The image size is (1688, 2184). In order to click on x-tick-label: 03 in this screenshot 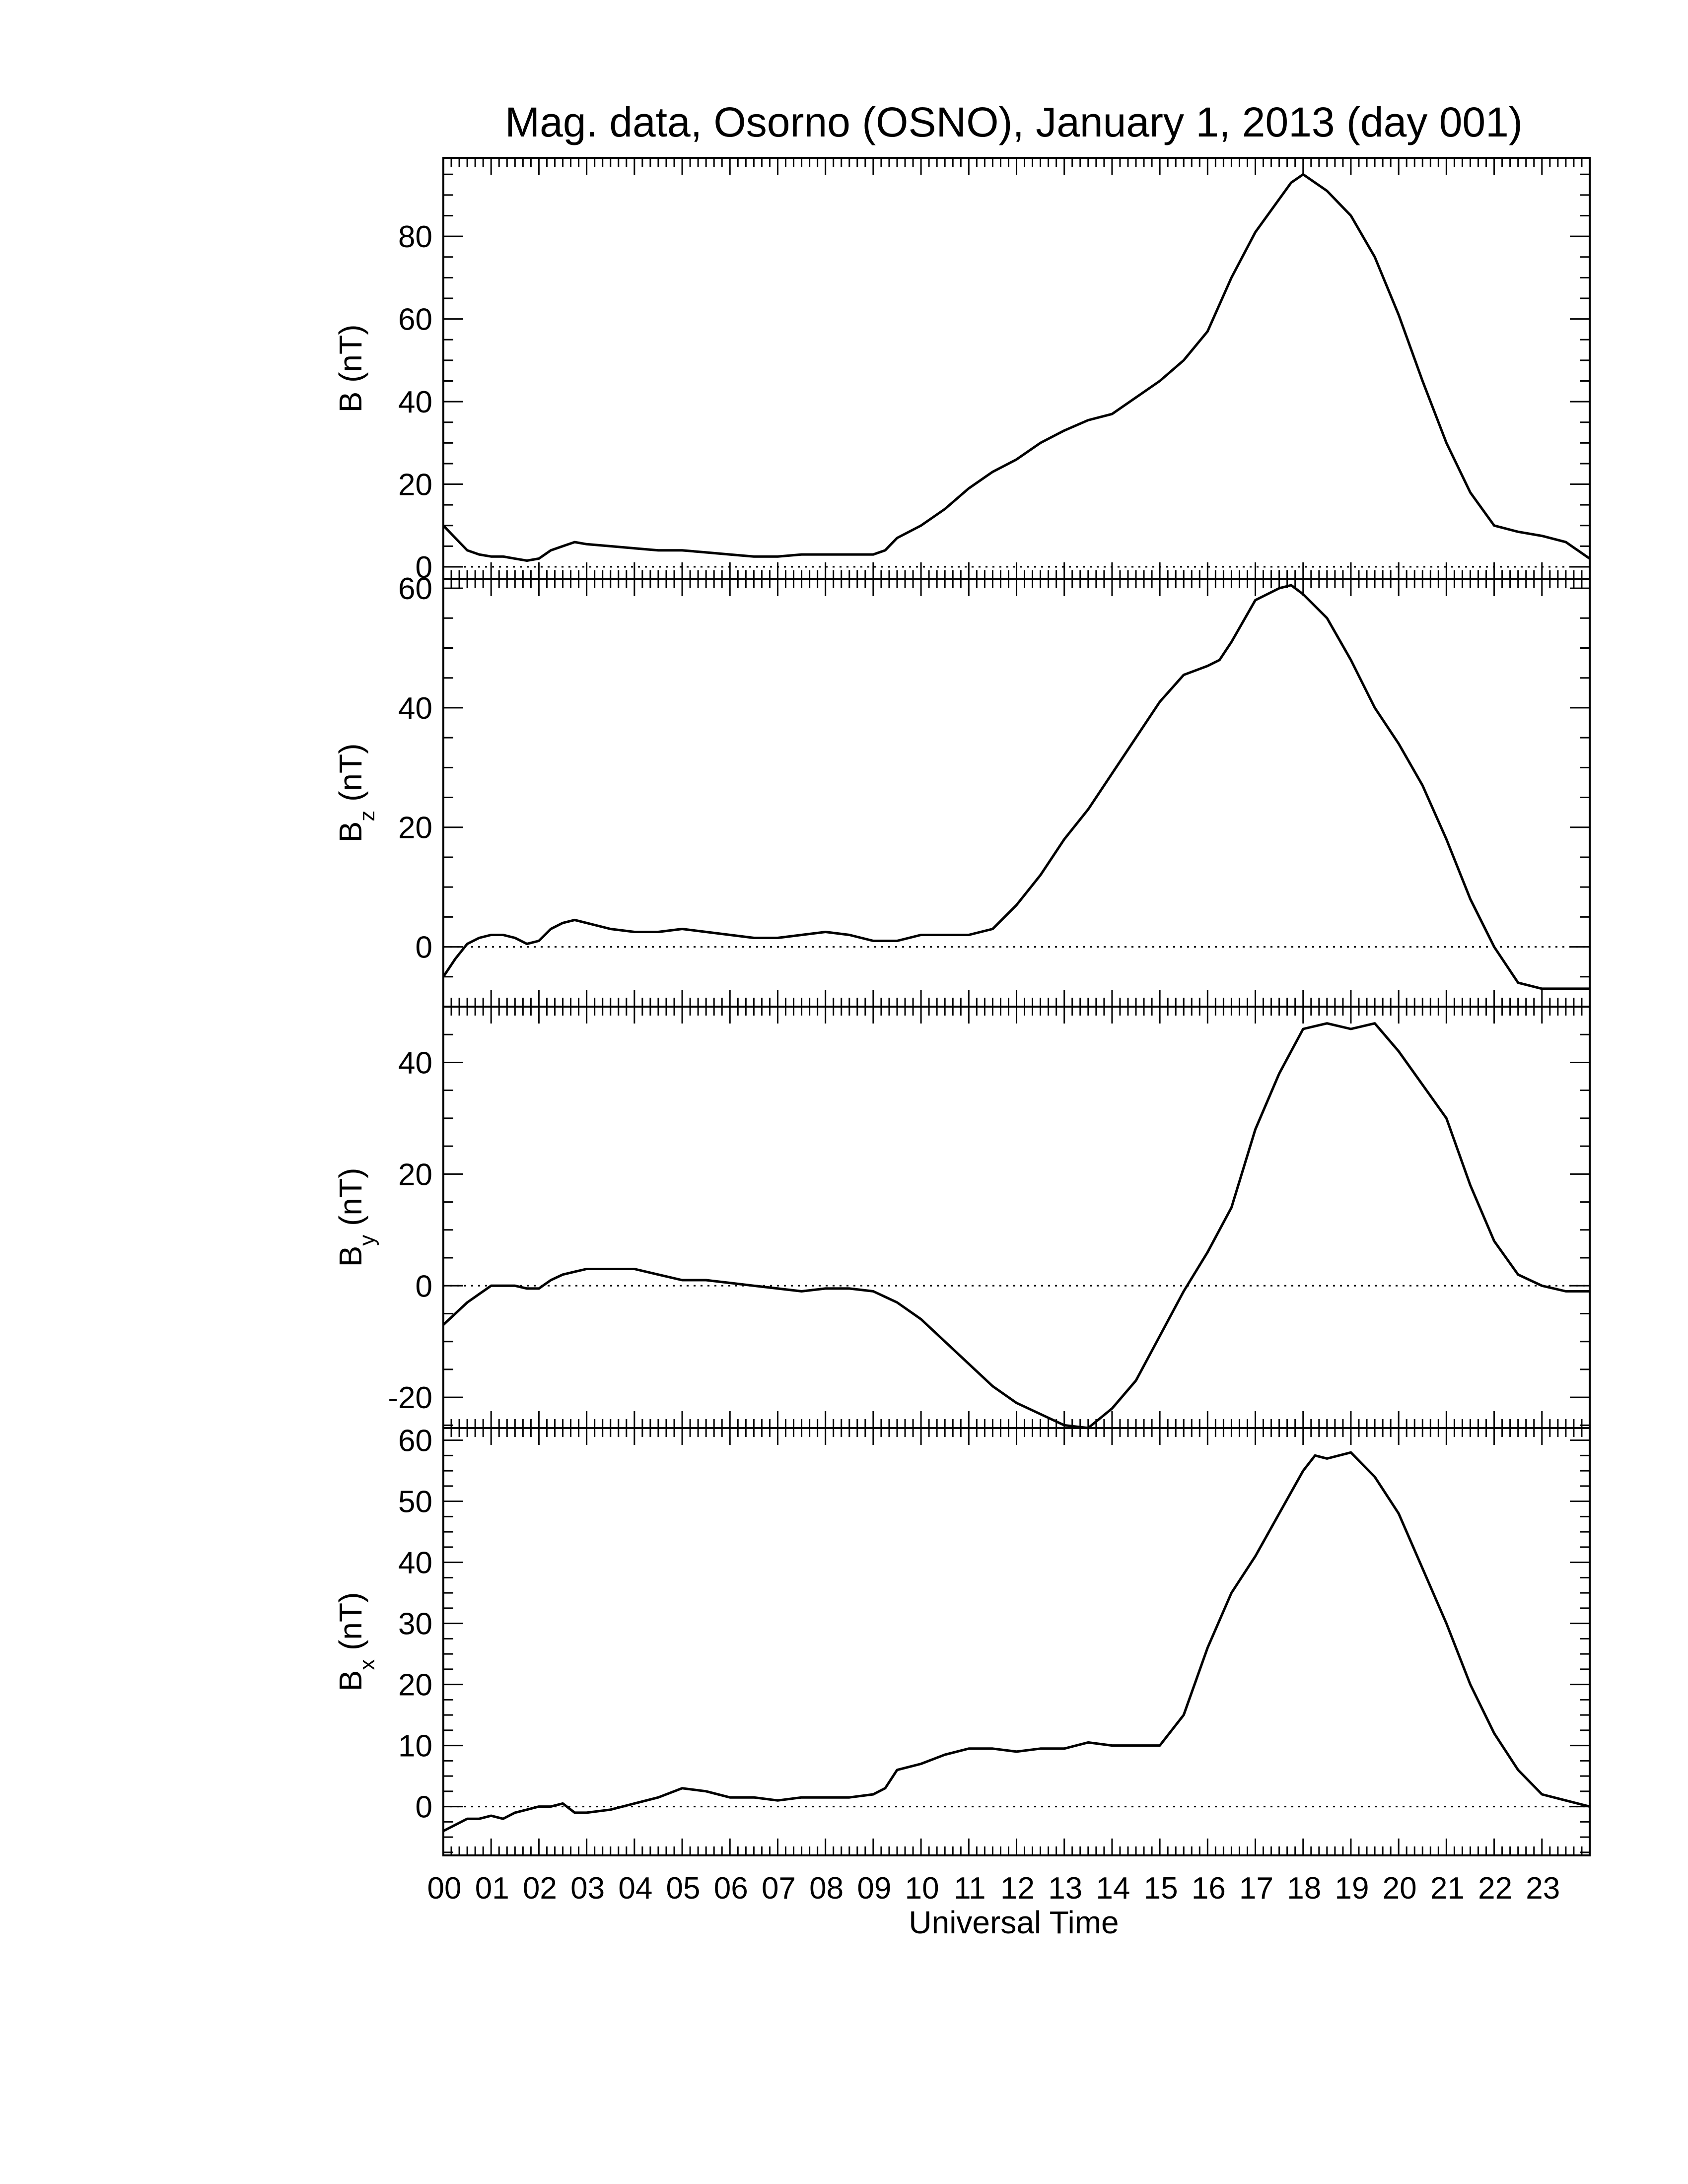, I will do `click(587, 1888)`.